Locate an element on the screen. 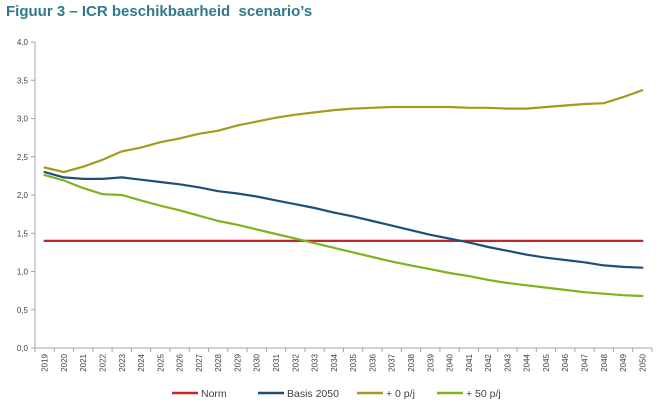  x-tick-label: 2048 is located at coordinates (604, 362).